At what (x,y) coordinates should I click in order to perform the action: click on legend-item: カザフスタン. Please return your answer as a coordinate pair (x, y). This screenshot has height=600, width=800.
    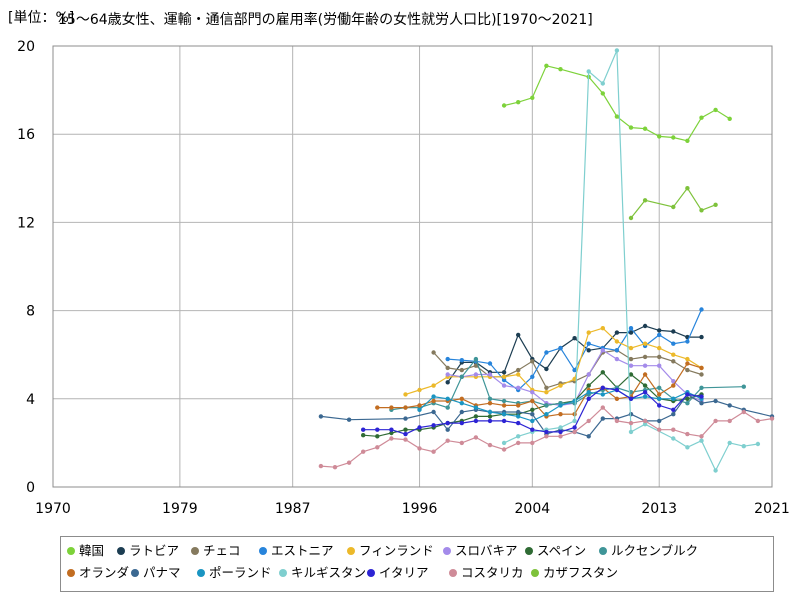
    Looking at the image, I should click on (574, 573).